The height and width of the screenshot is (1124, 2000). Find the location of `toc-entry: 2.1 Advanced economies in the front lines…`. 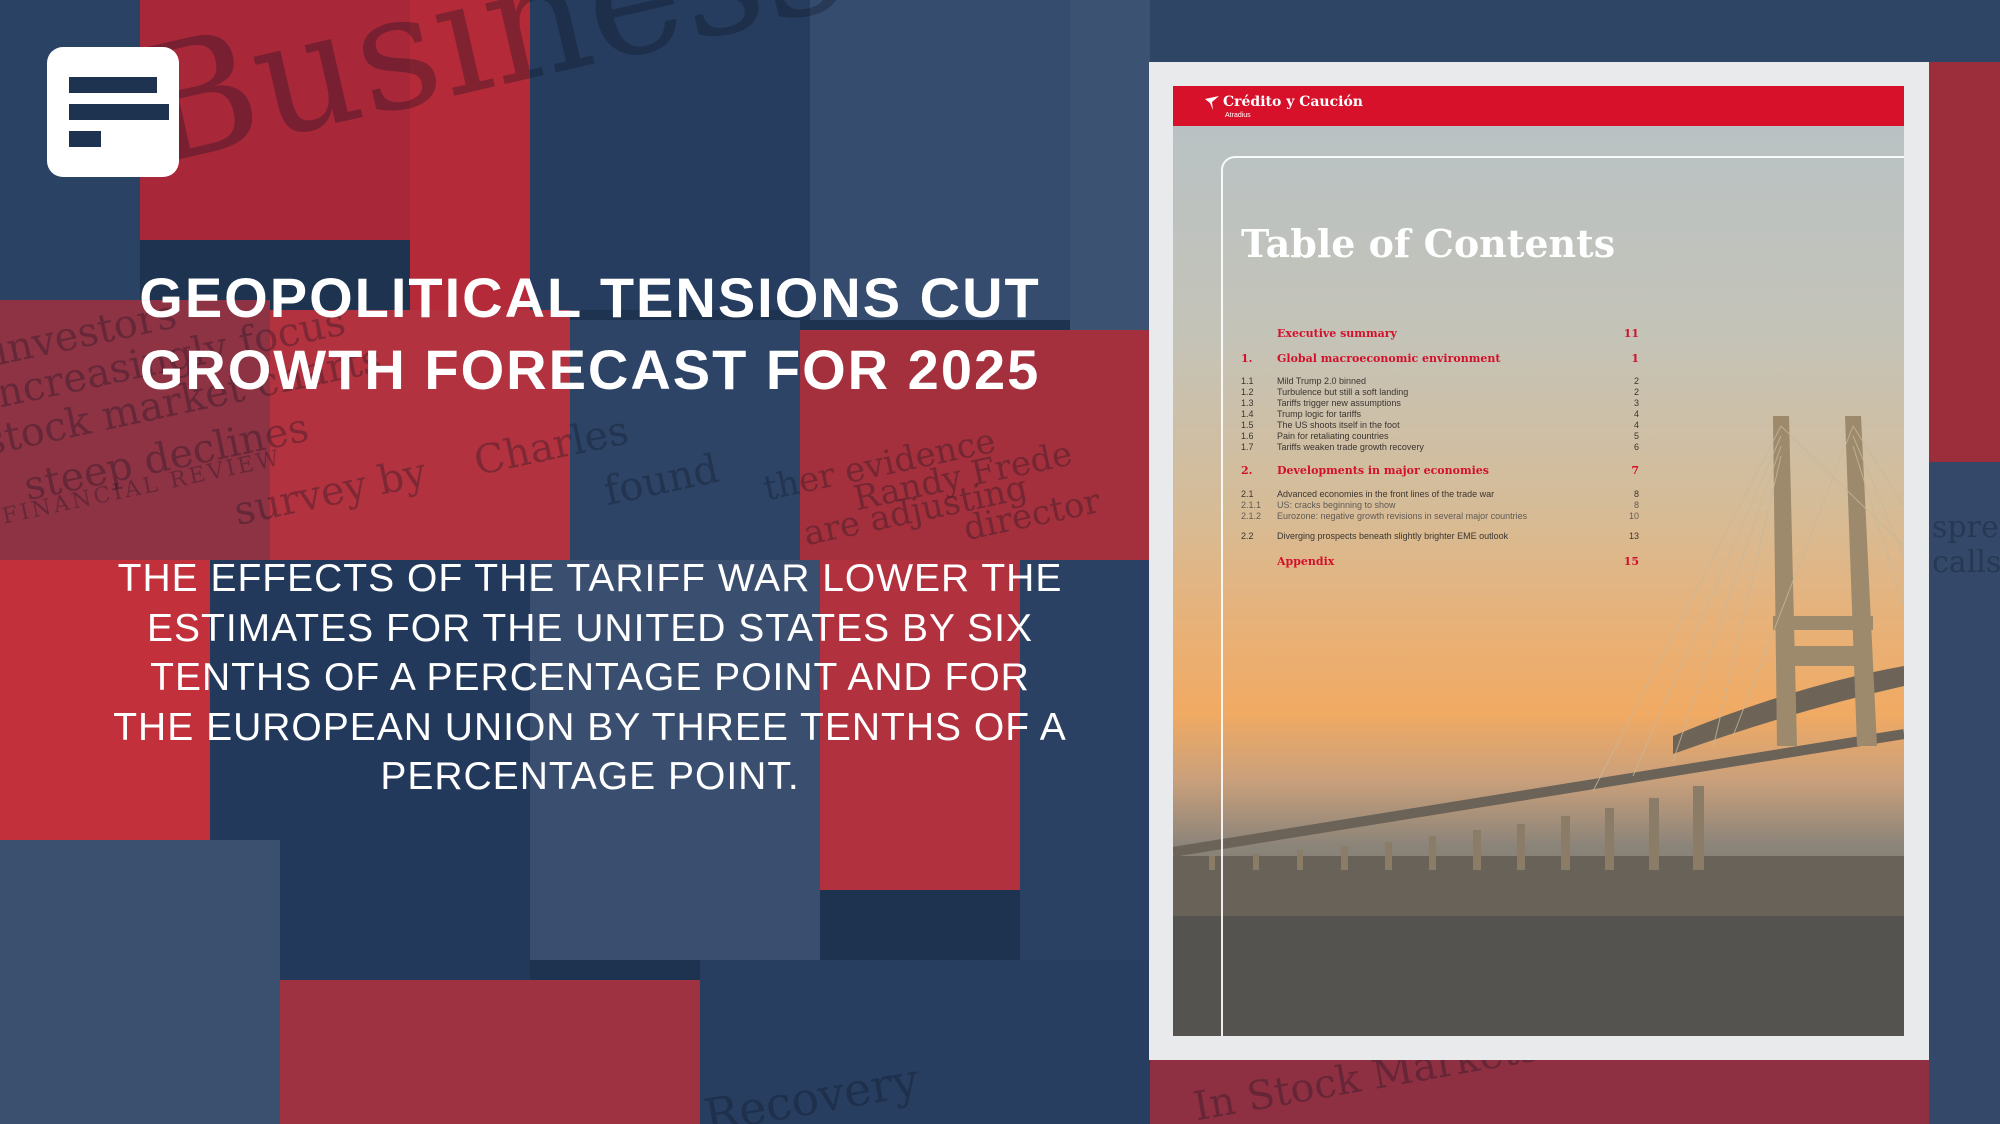

toc-entry: 2.1 Advanced economies in the front lines… is located at coordinates (1440, 496).